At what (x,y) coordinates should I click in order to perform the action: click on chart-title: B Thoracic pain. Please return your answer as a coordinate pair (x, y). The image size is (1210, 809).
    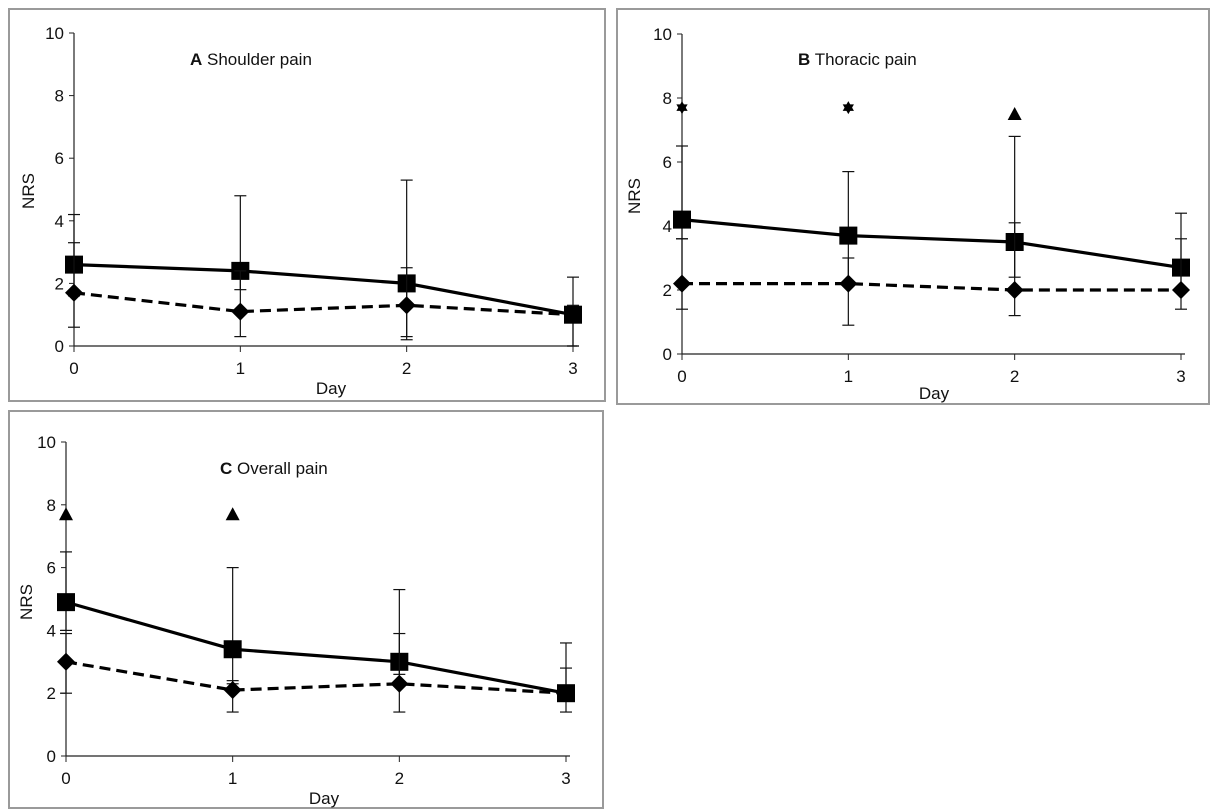
    Looking at the image, I should click on (857, 59).